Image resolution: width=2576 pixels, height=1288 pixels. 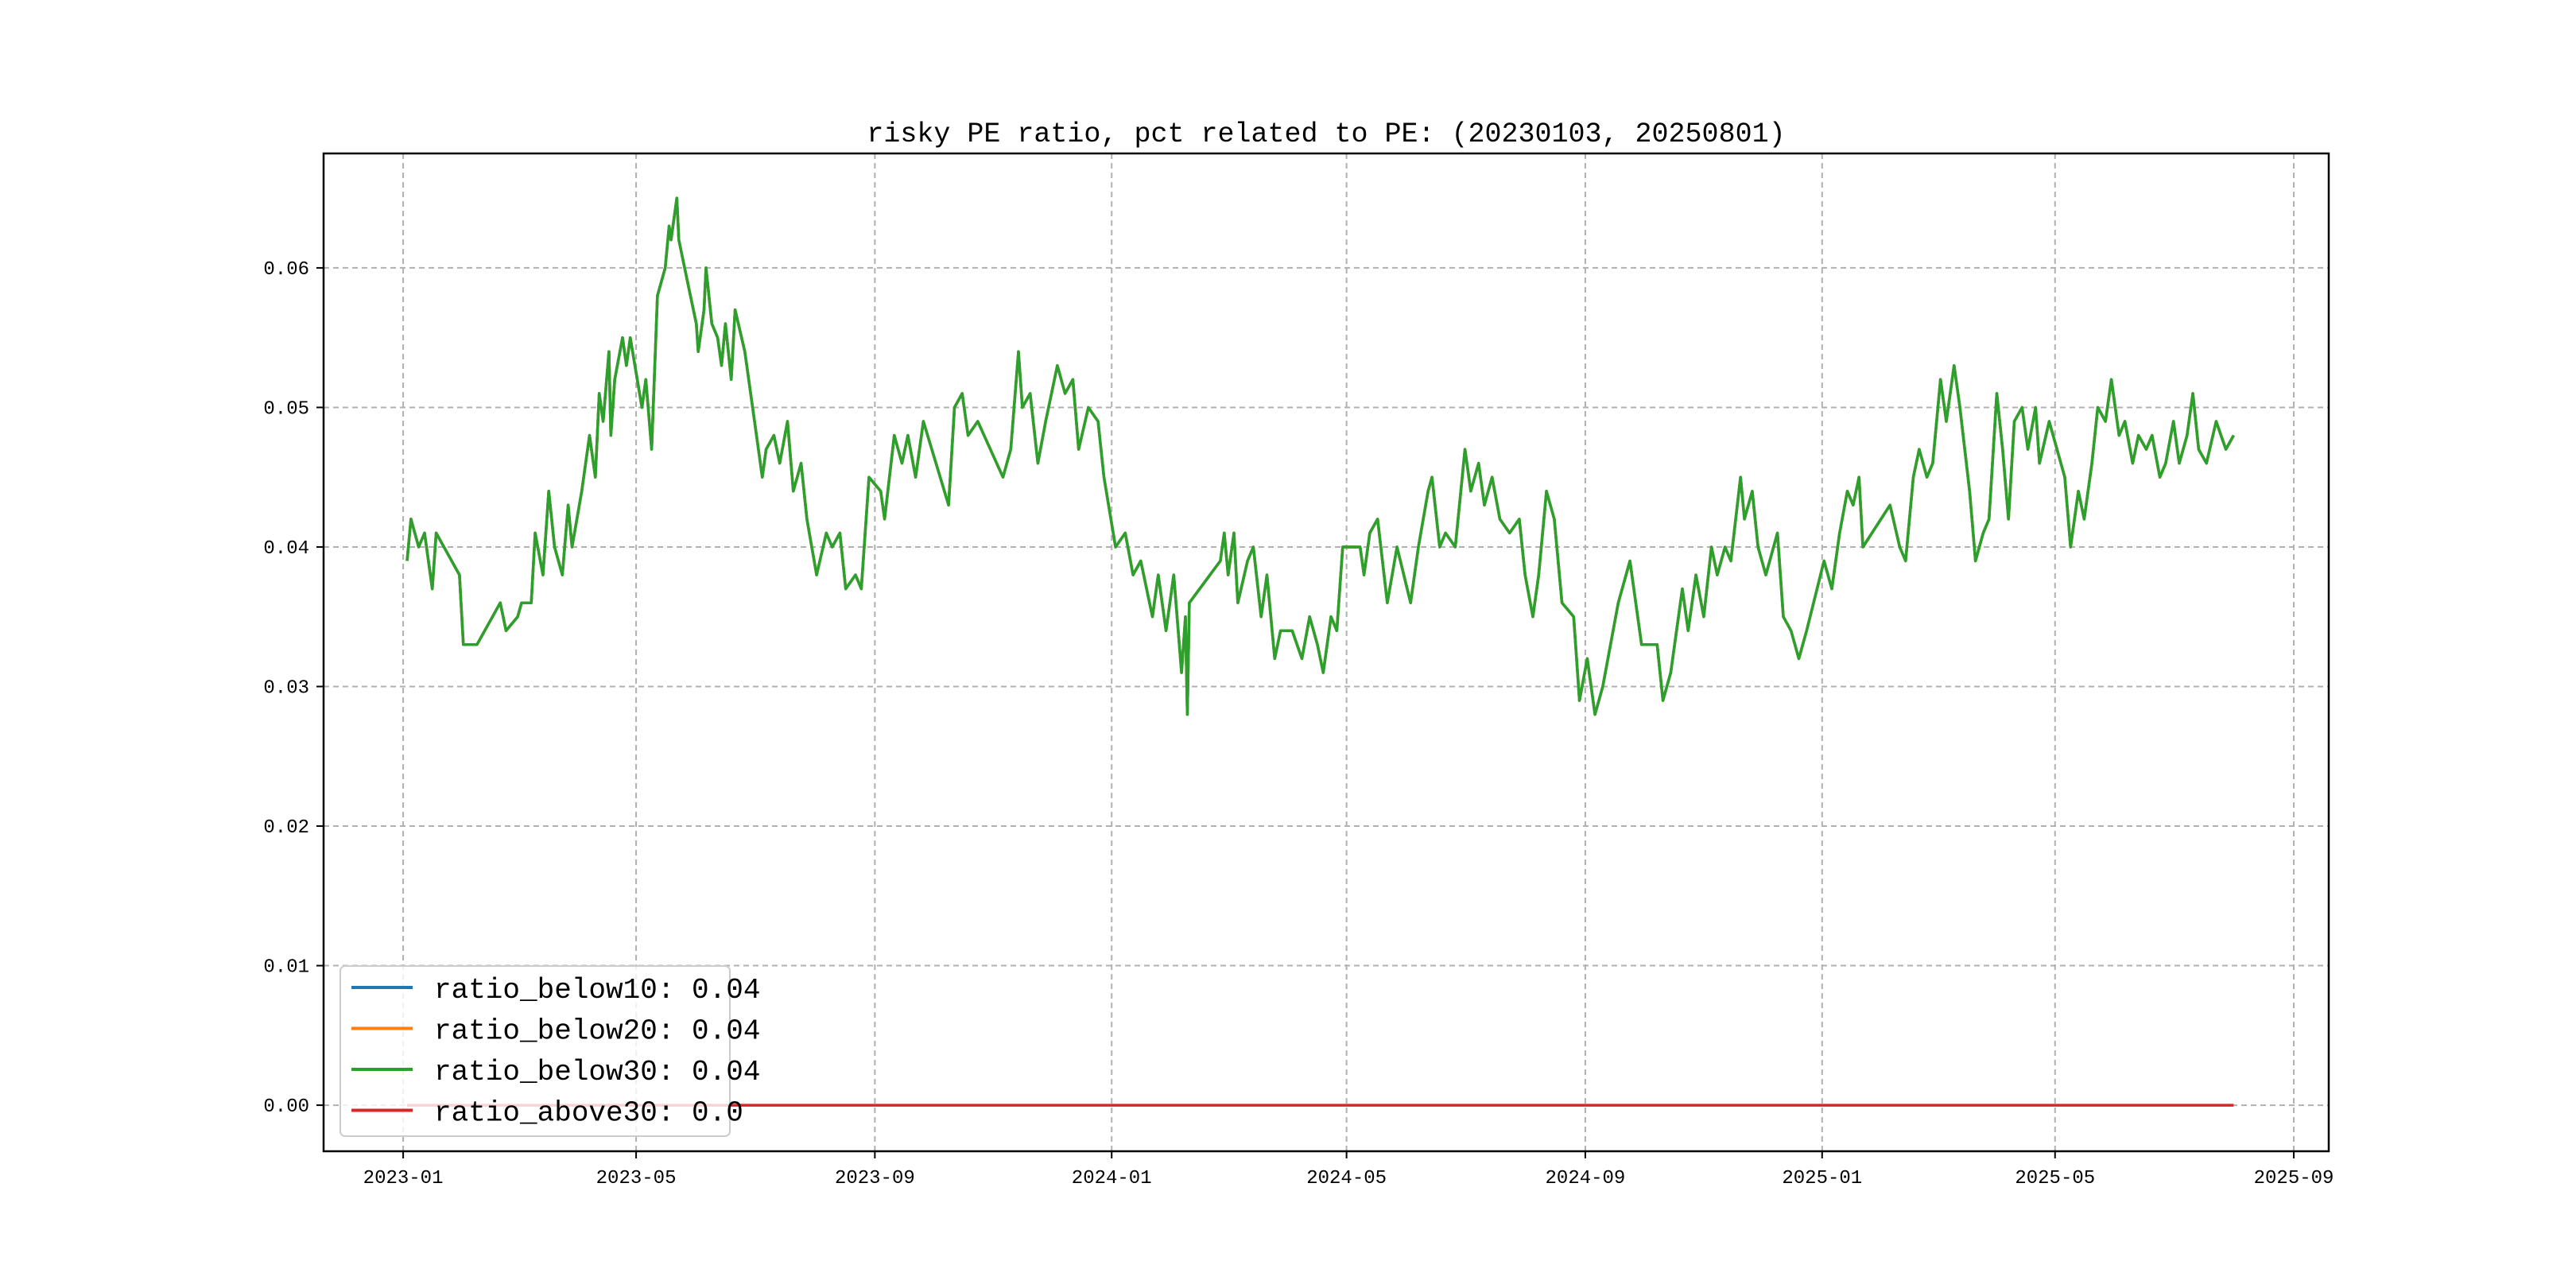 I want to click on y-tick-label: 0.03, so click(x=286, y=689).